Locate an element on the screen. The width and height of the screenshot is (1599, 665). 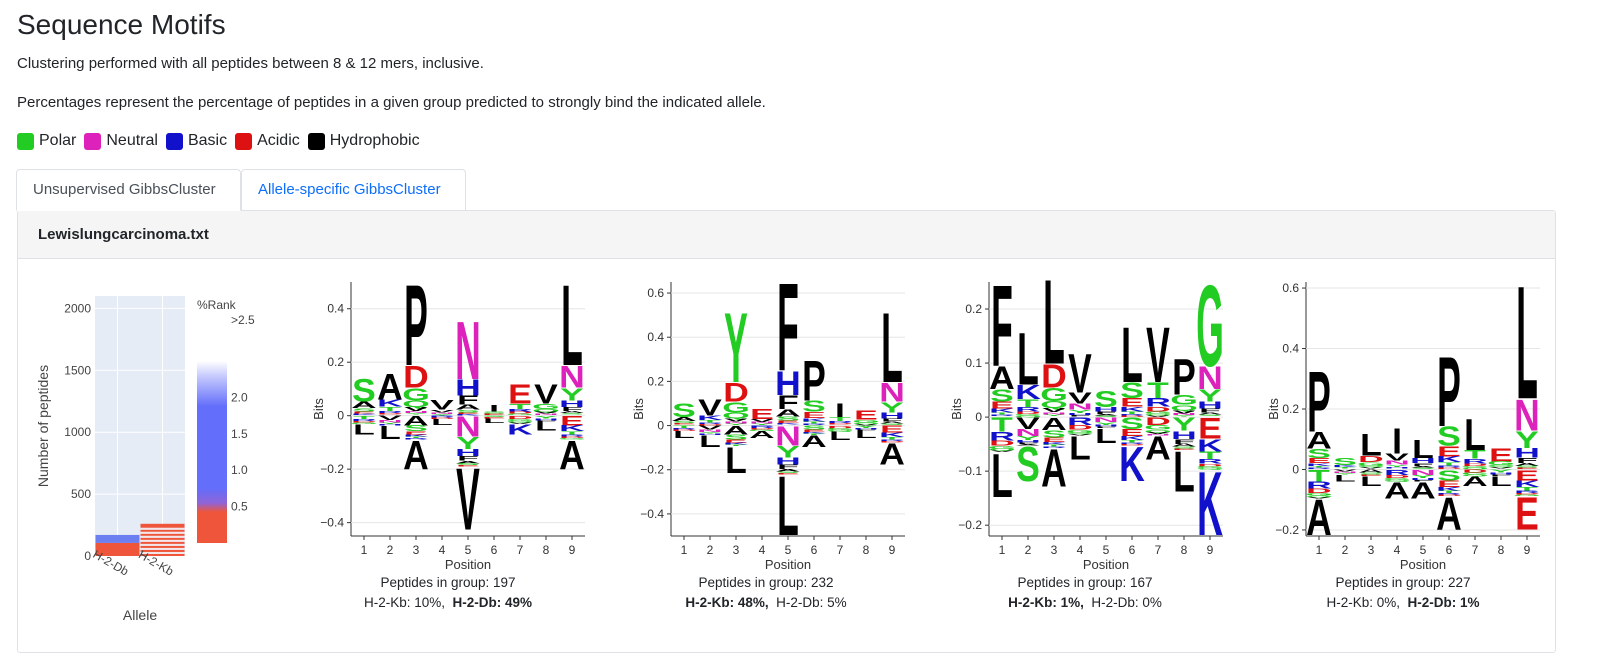
y-tick-label: 0.2 is located at coordinates (1290, 409).